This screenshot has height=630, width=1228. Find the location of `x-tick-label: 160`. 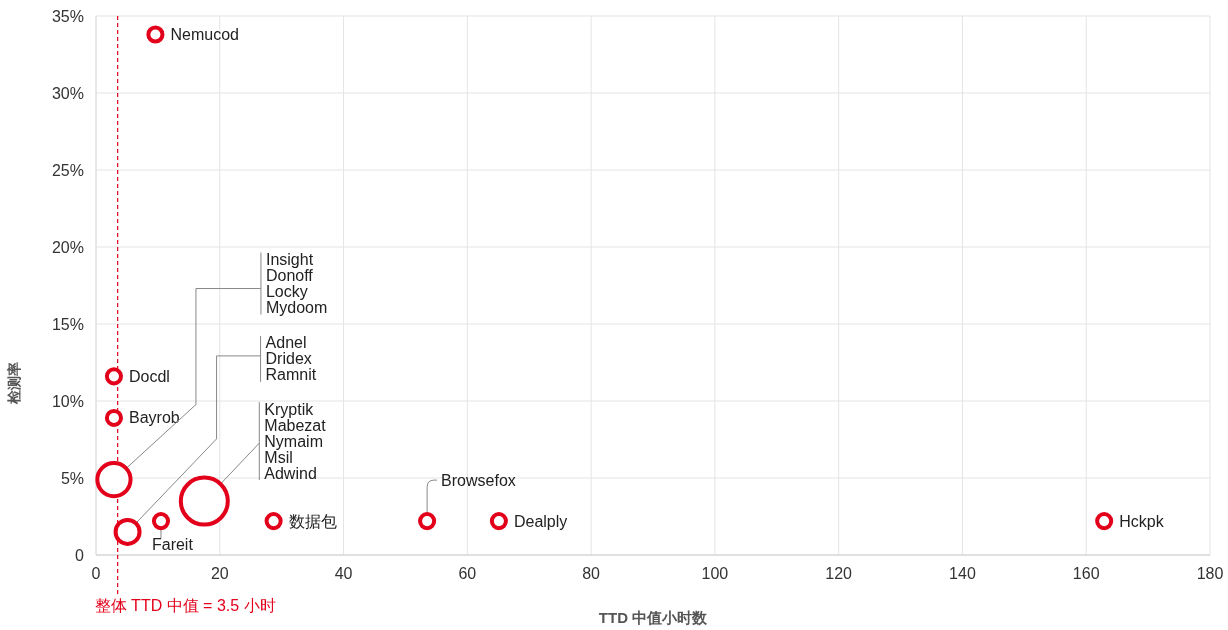

x-tick-label: 160 is located at coordinates (1086, 573).